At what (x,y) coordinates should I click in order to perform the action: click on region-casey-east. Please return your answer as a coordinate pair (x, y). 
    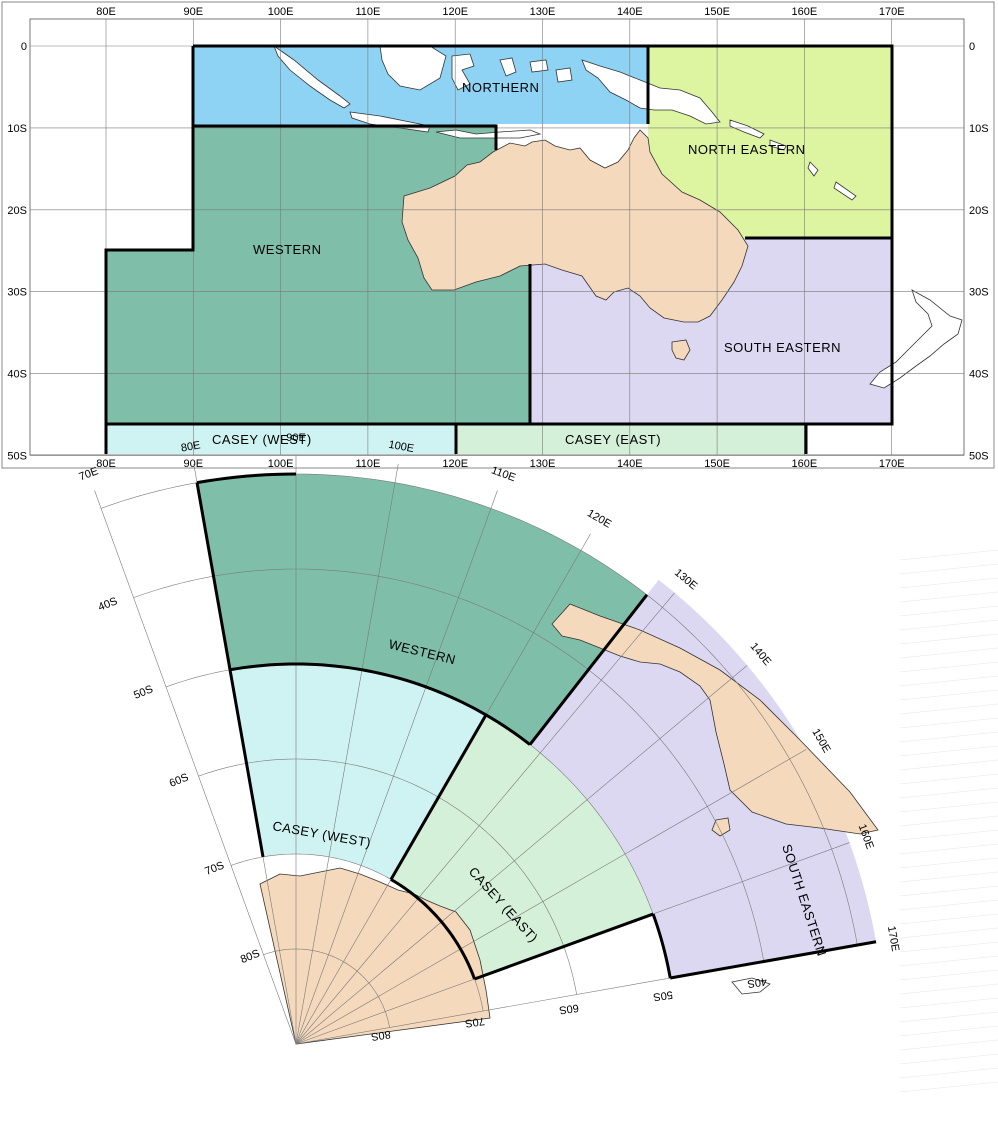
    Looking at the image, I should click on (631, 439).